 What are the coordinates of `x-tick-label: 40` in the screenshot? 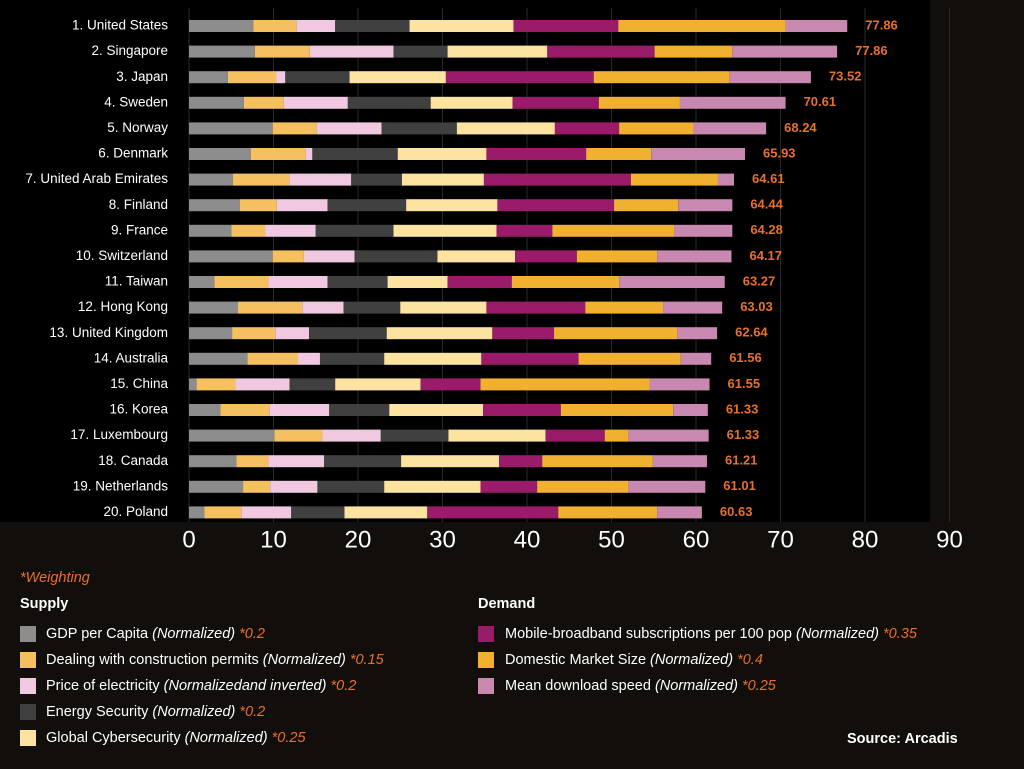 It's located at (527, 539).